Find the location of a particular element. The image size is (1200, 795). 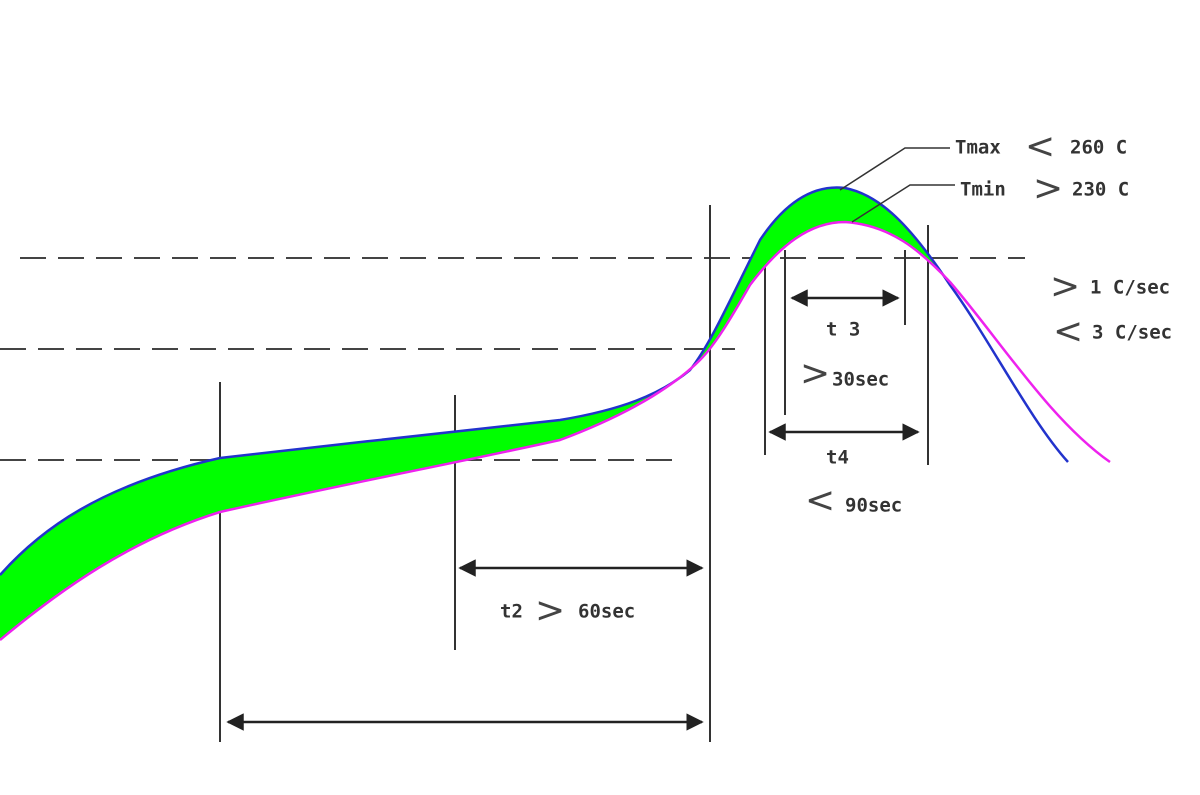

t3-value: 30sec is located at coordinates (860, 380).